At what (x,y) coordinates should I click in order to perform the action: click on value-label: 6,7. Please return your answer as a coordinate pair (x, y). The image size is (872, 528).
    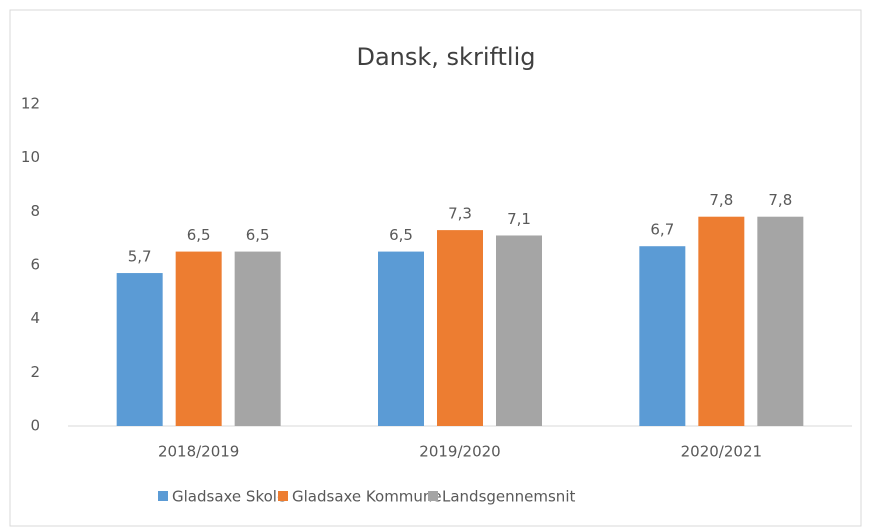
    Looking at the image, I should click on (662, 230).